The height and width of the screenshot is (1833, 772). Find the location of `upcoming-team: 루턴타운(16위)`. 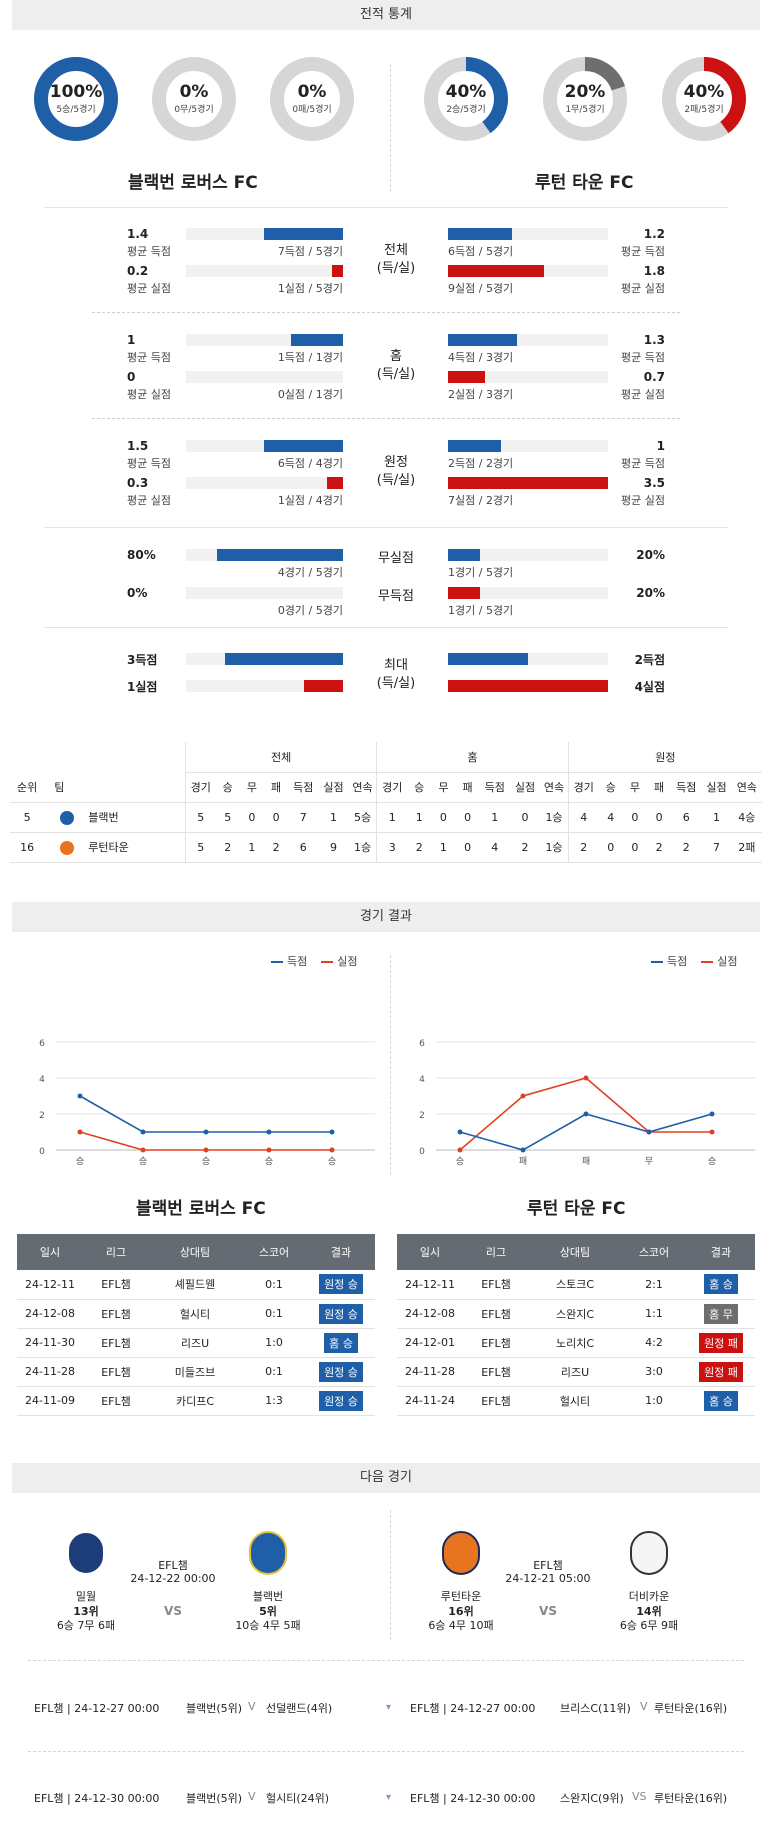

upcoming-team: 루턴타운(16위) is located at coordinates (691, 1708).